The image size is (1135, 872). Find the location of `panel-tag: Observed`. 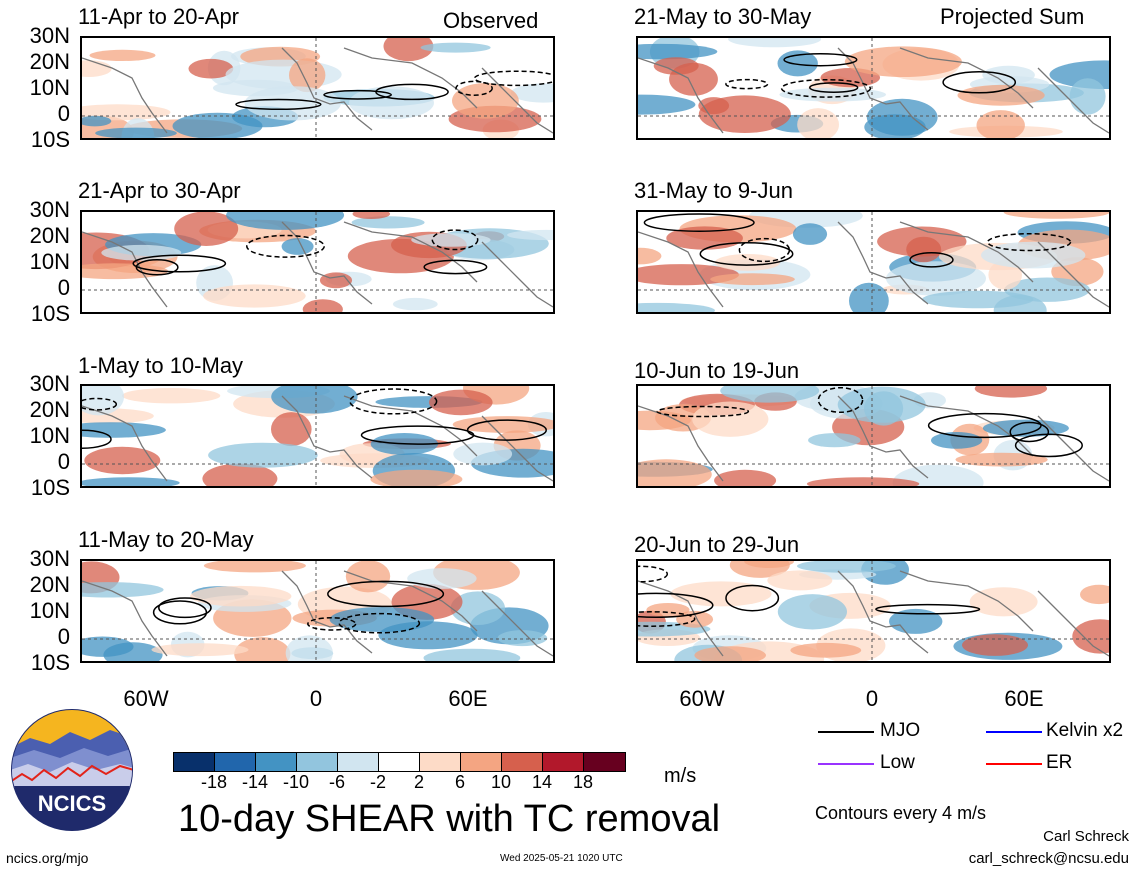

panel-tag: Observed is located at coordinates (491, 20).